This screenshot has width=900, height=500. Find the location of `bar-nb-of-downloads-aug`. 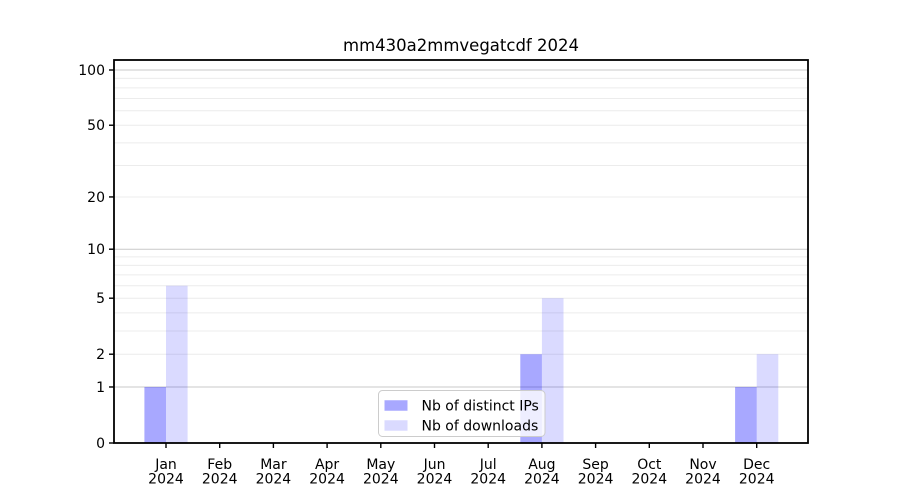

bar-nb-of-downloads-aug is located at coordinates (552, 370).